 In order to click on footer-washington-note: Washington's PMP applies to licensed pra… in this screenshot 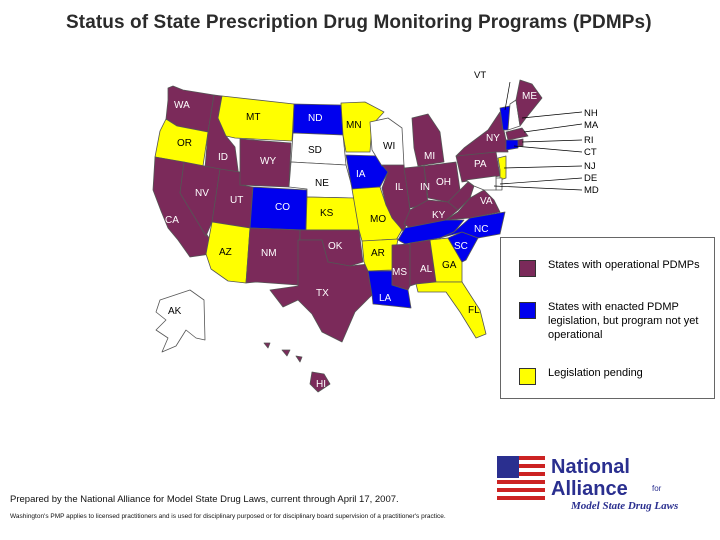, I will do `click(228, 516)`.